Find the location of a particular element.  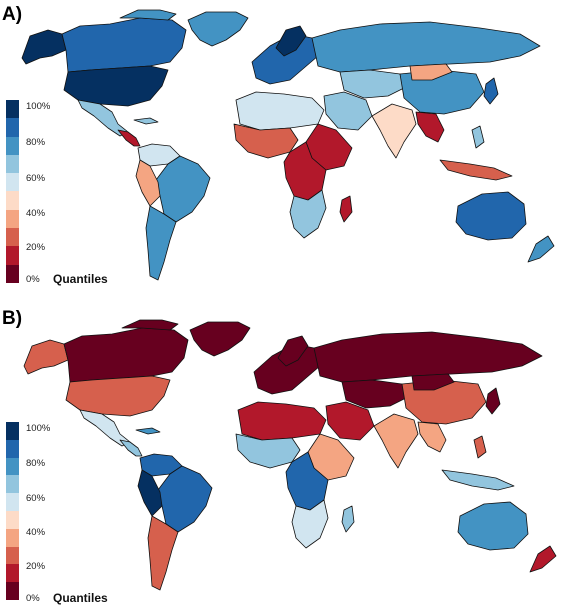

panel-label: B) is located at coordinates (12, 318).